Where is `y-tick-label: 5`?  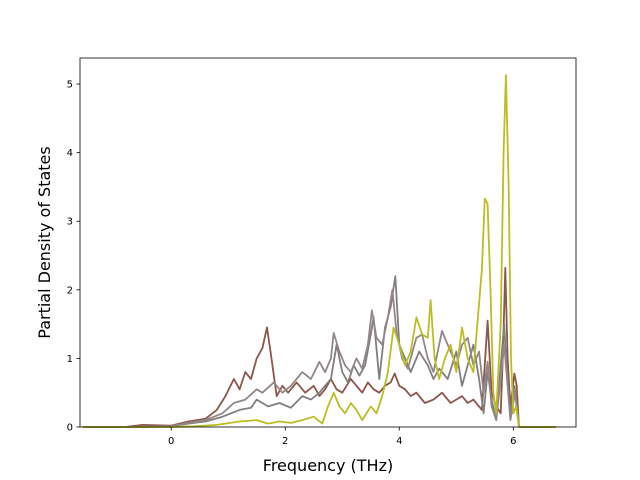
y-tick-label: 5 is located at coordinates (70, 85).